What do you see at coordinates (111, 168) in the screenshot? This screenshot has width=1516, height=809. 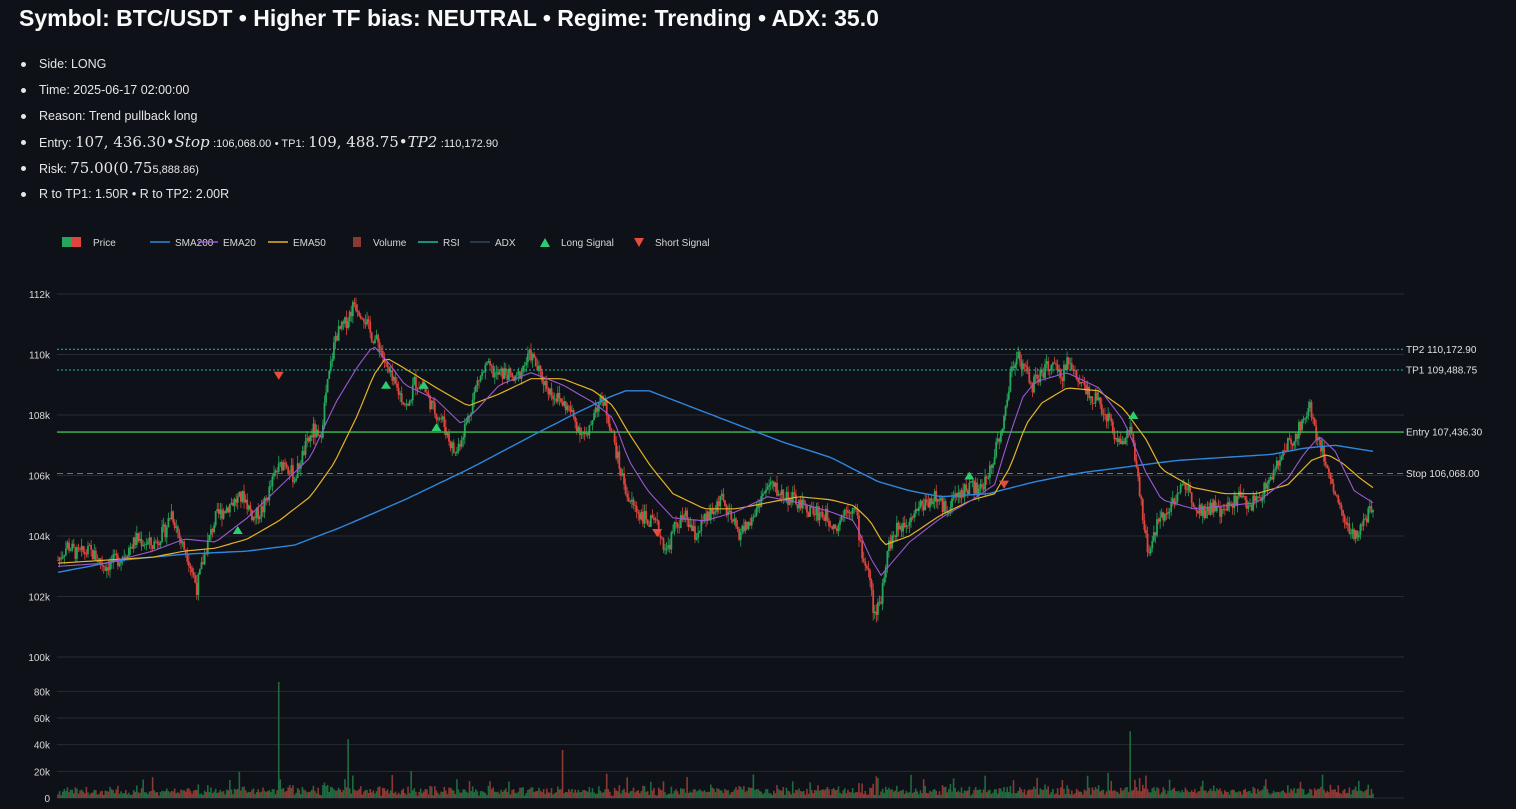 I see `risk-value: 75.00(0.75` at bounding box center [111, 168].